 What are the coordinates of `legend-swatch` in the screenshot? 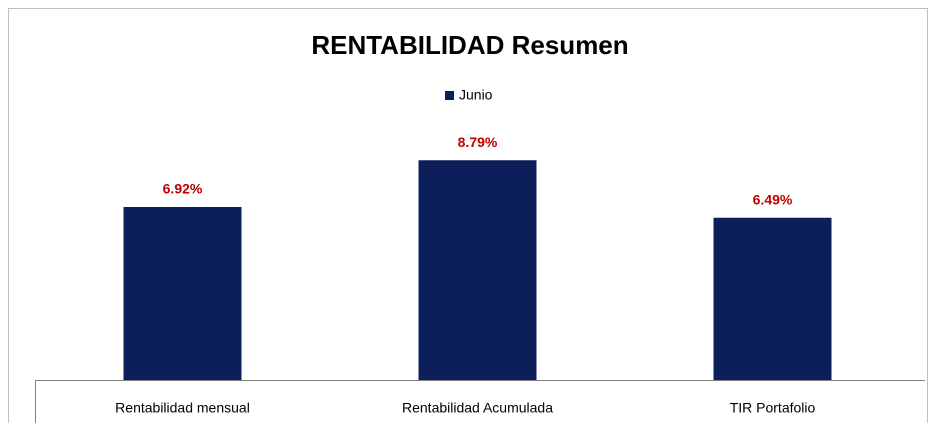 It's located at (449, 95).